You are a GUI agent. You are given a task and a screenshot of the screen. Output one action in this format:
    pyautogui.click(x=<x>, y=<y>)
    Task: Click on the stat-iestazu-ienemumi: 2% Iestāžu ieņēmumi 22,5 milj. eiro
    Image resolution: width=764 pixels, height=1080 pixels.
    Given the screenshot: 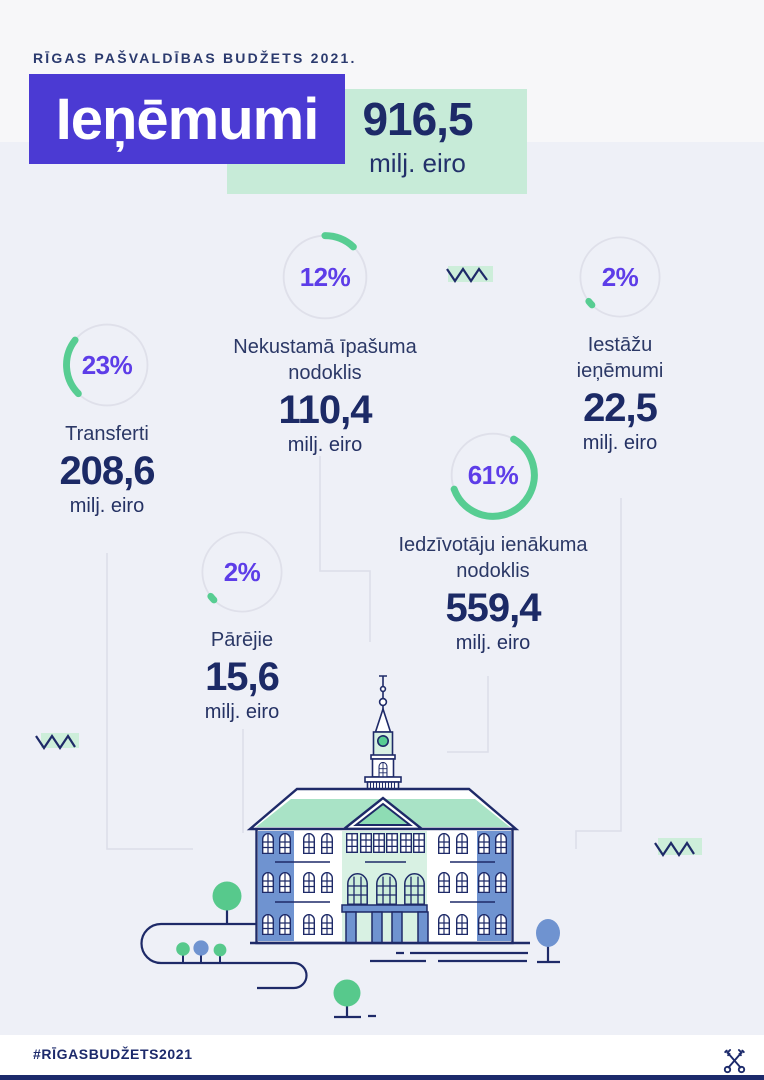 What is the action you would take?
    pyautogui.click(x=620, y=343)
    